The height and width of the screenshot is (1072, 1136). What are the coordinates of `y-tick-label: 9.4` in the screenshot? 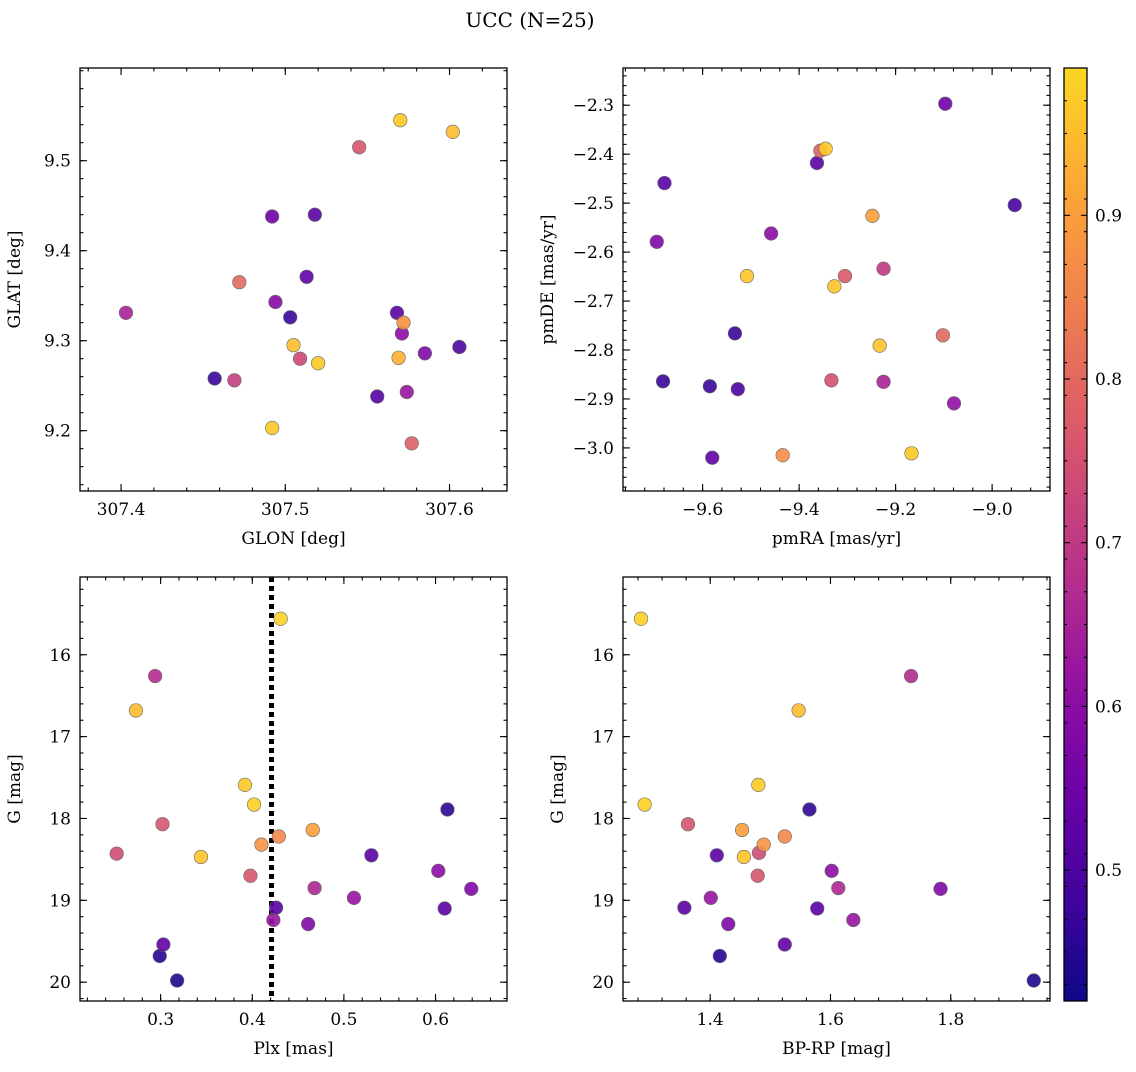 It's located at (57, 252).